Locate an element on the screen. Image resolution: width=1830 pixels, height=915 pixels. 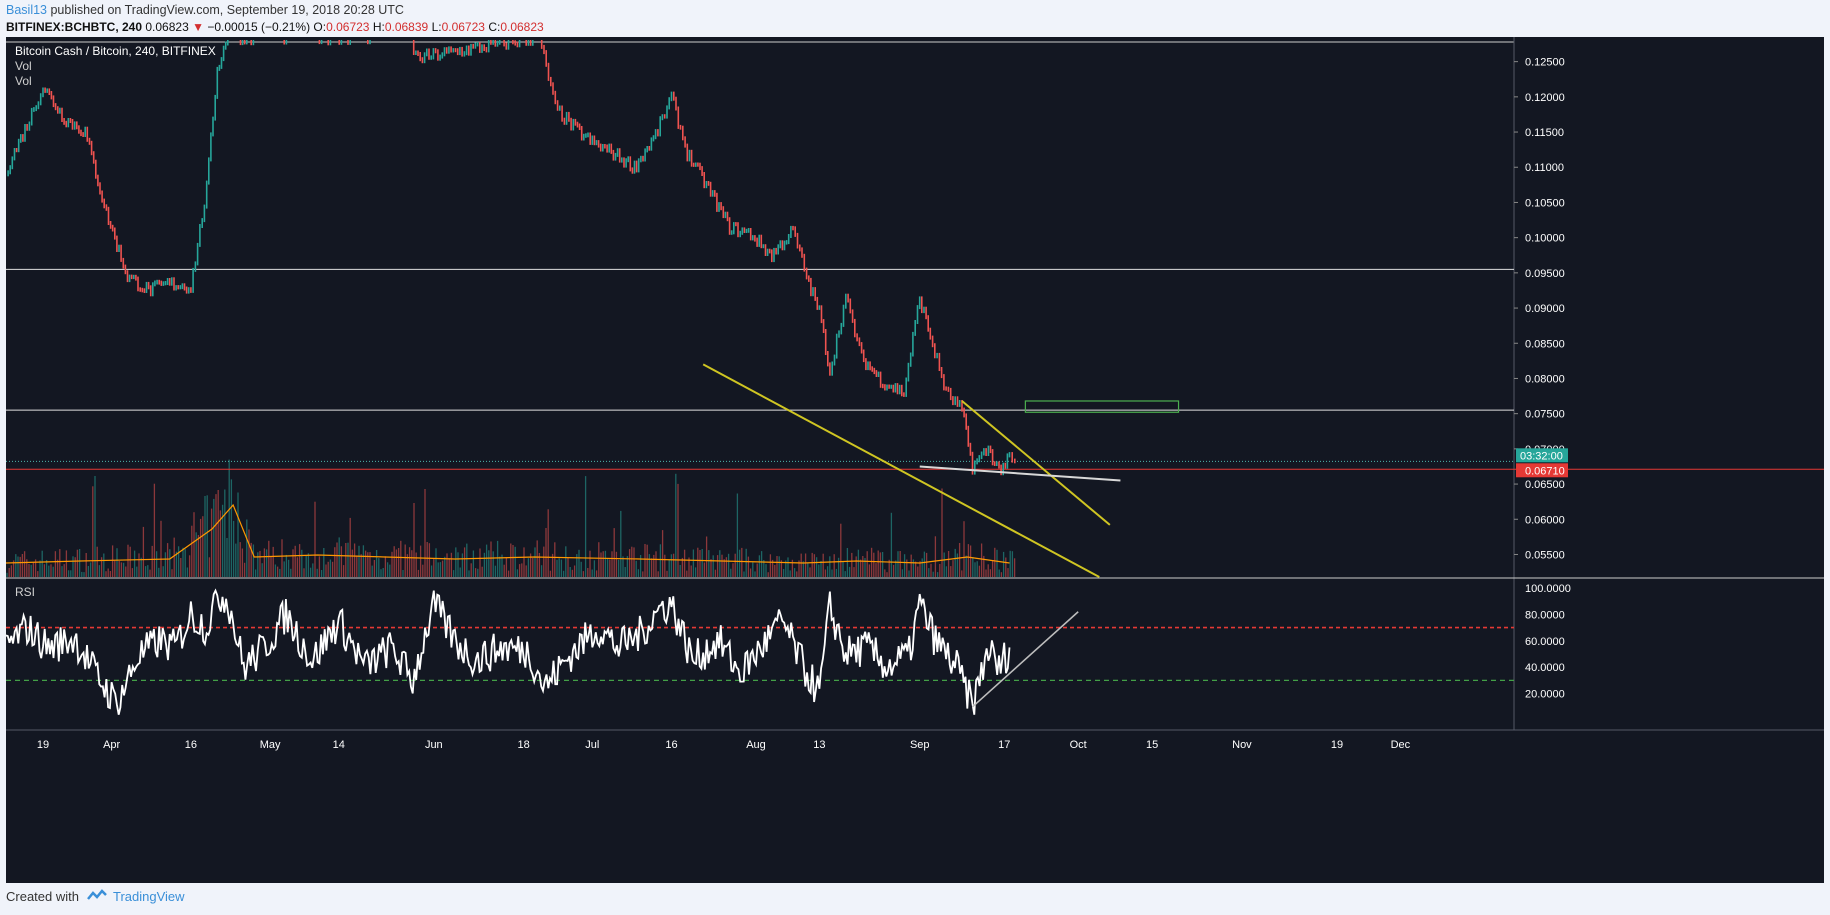
price-tick-label: 0.10000 is located at coordinates (1545, 239).